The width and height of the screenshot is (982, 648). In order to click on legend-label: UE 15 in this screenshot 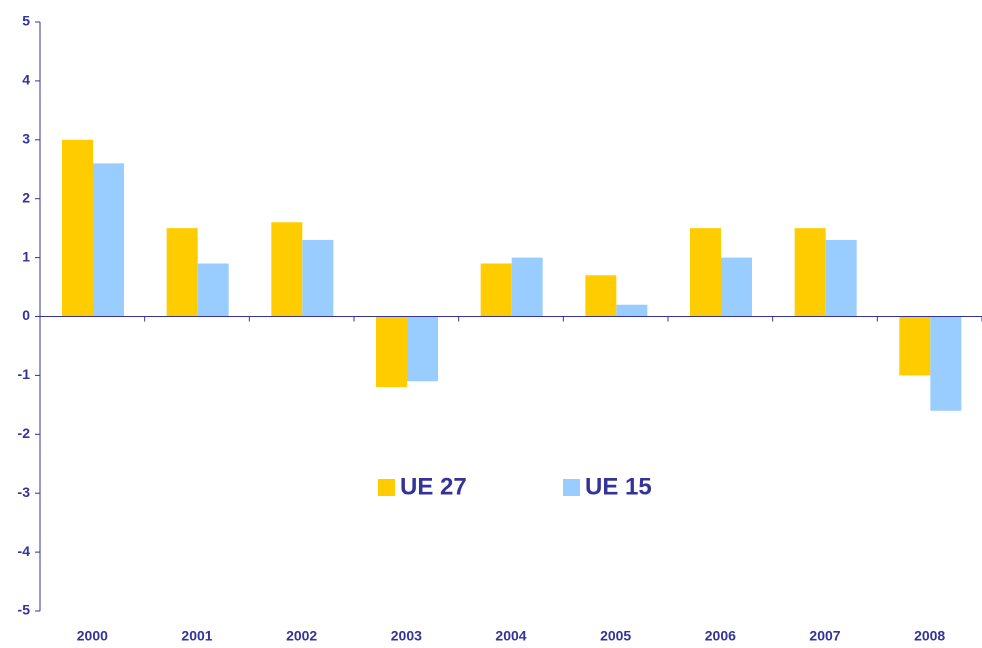, I will do `click(618, 486)`.